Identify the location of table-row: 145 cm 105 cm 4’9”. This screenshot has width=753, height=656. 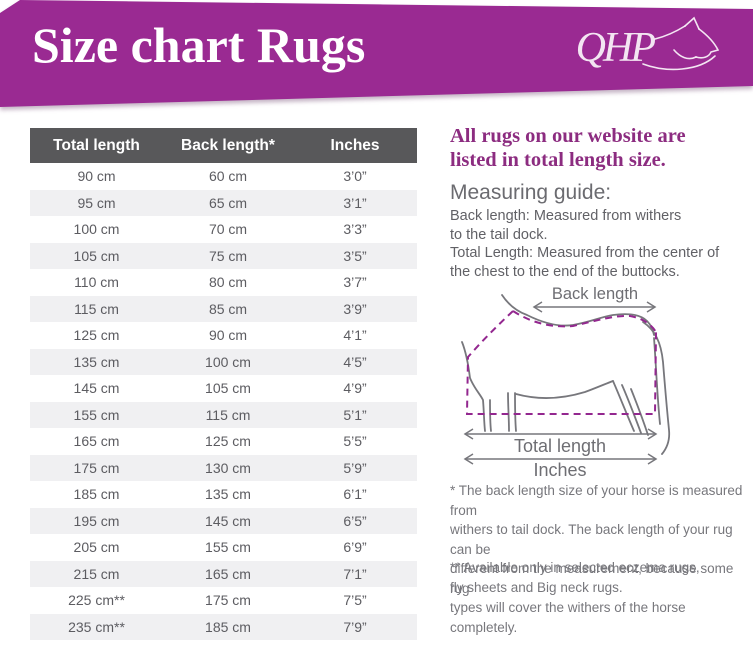
(223, 388).